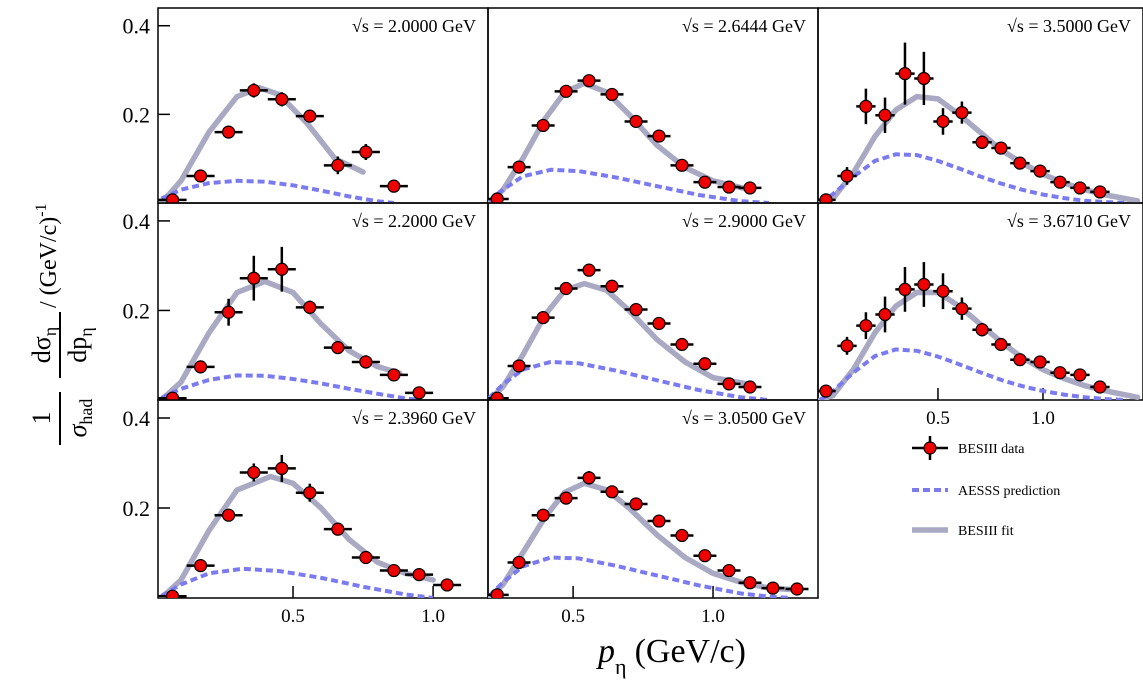  What do you see at coordinates (79, 344) in the screenshot?
I see `y-label-part: dpη` at bounding box center [79, 344].